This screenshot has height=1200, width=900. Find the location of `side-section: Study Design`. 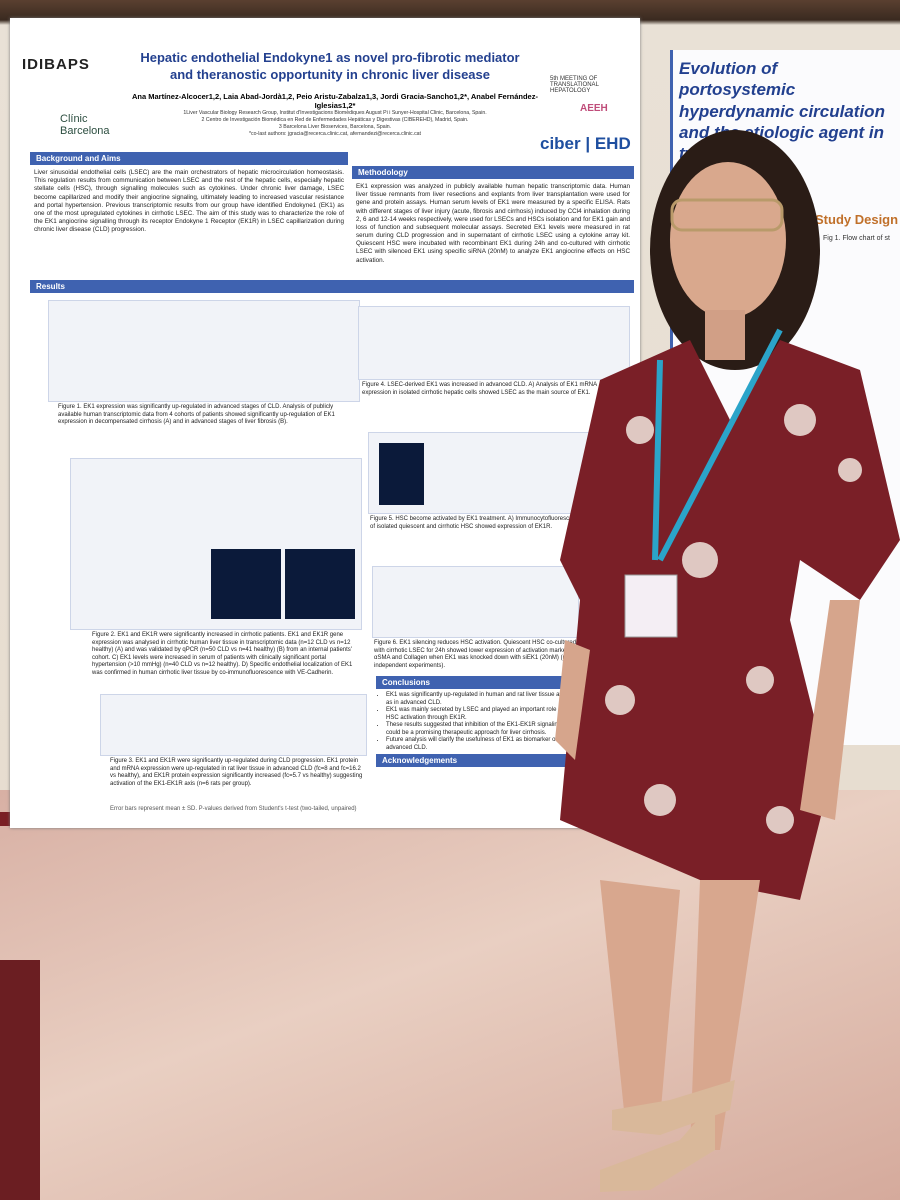

side-section: Study Design is located at coordinates (857, 219).